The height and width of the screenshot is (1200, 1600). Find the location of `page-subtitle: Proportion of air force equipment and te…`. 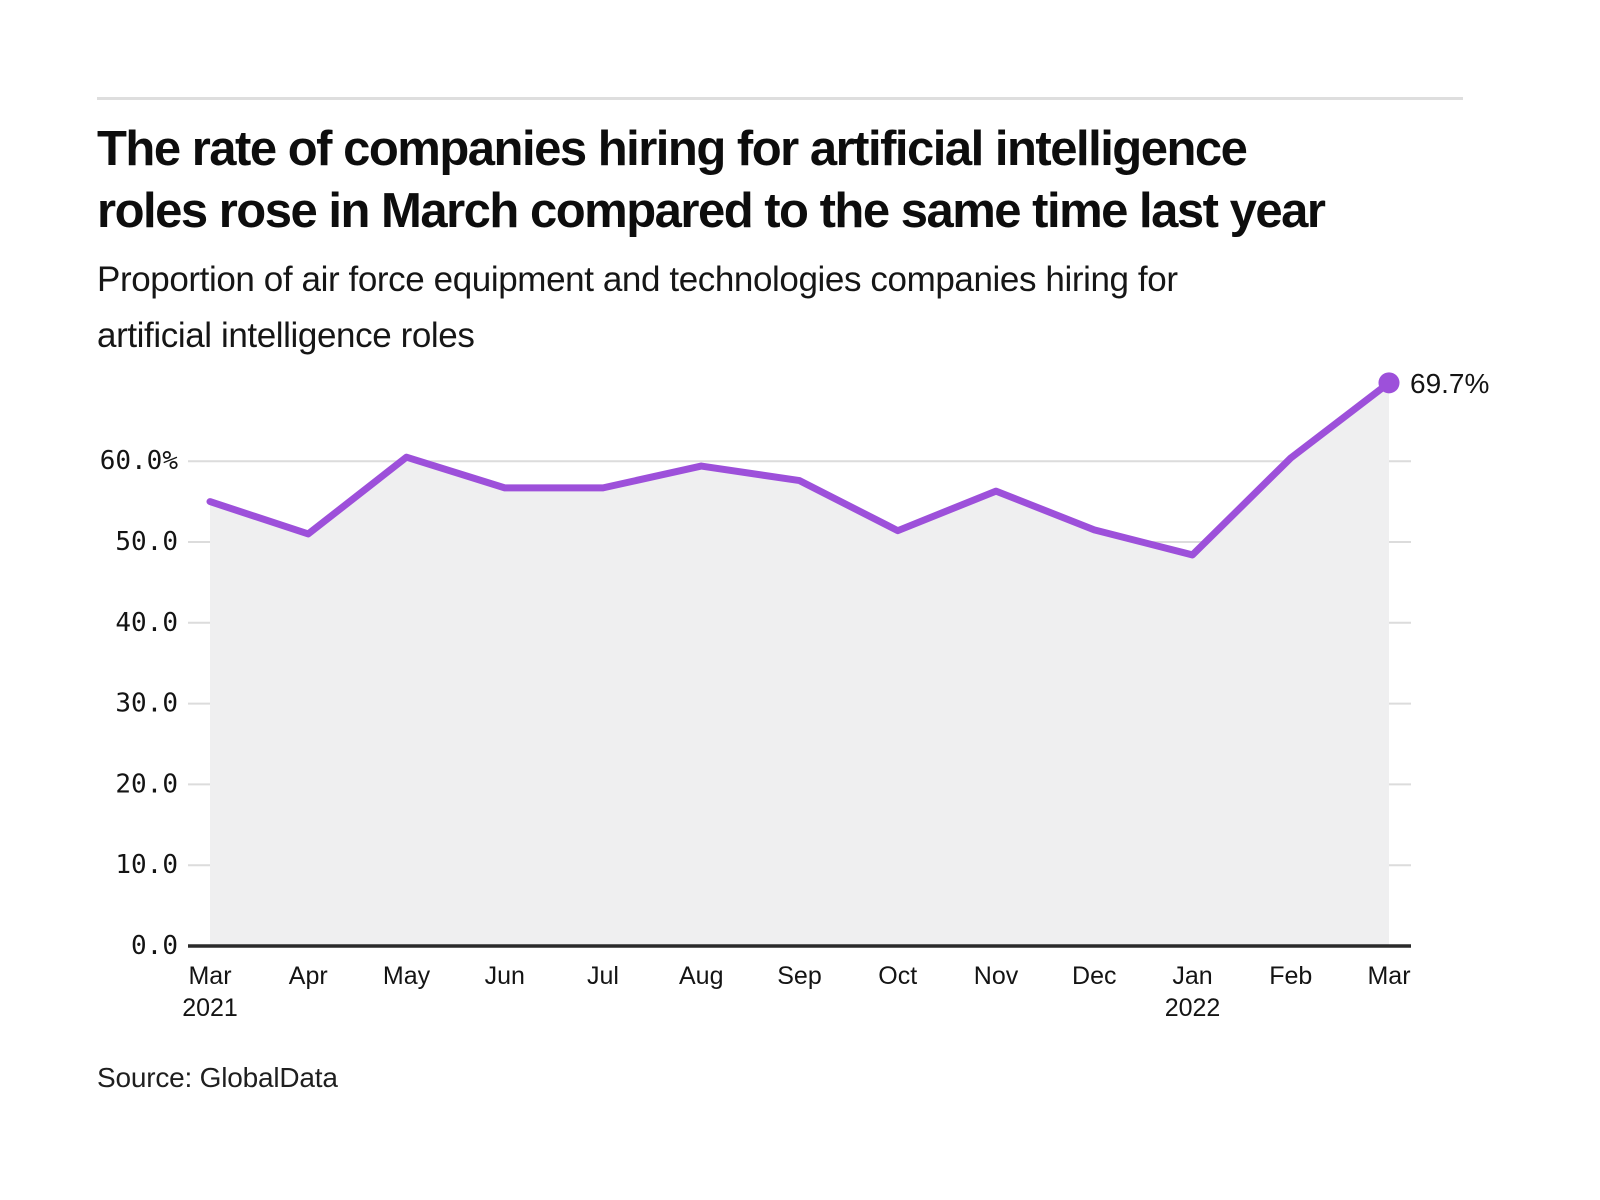

page-subtitle: Proportion of air force equipment and te… is located at coordinates (817, 308).